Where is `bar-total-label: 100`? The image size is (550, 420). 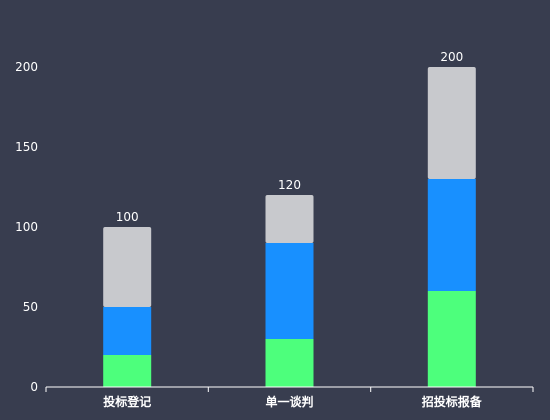
bar-total-label: 100 is located at coordinates (127, 217).